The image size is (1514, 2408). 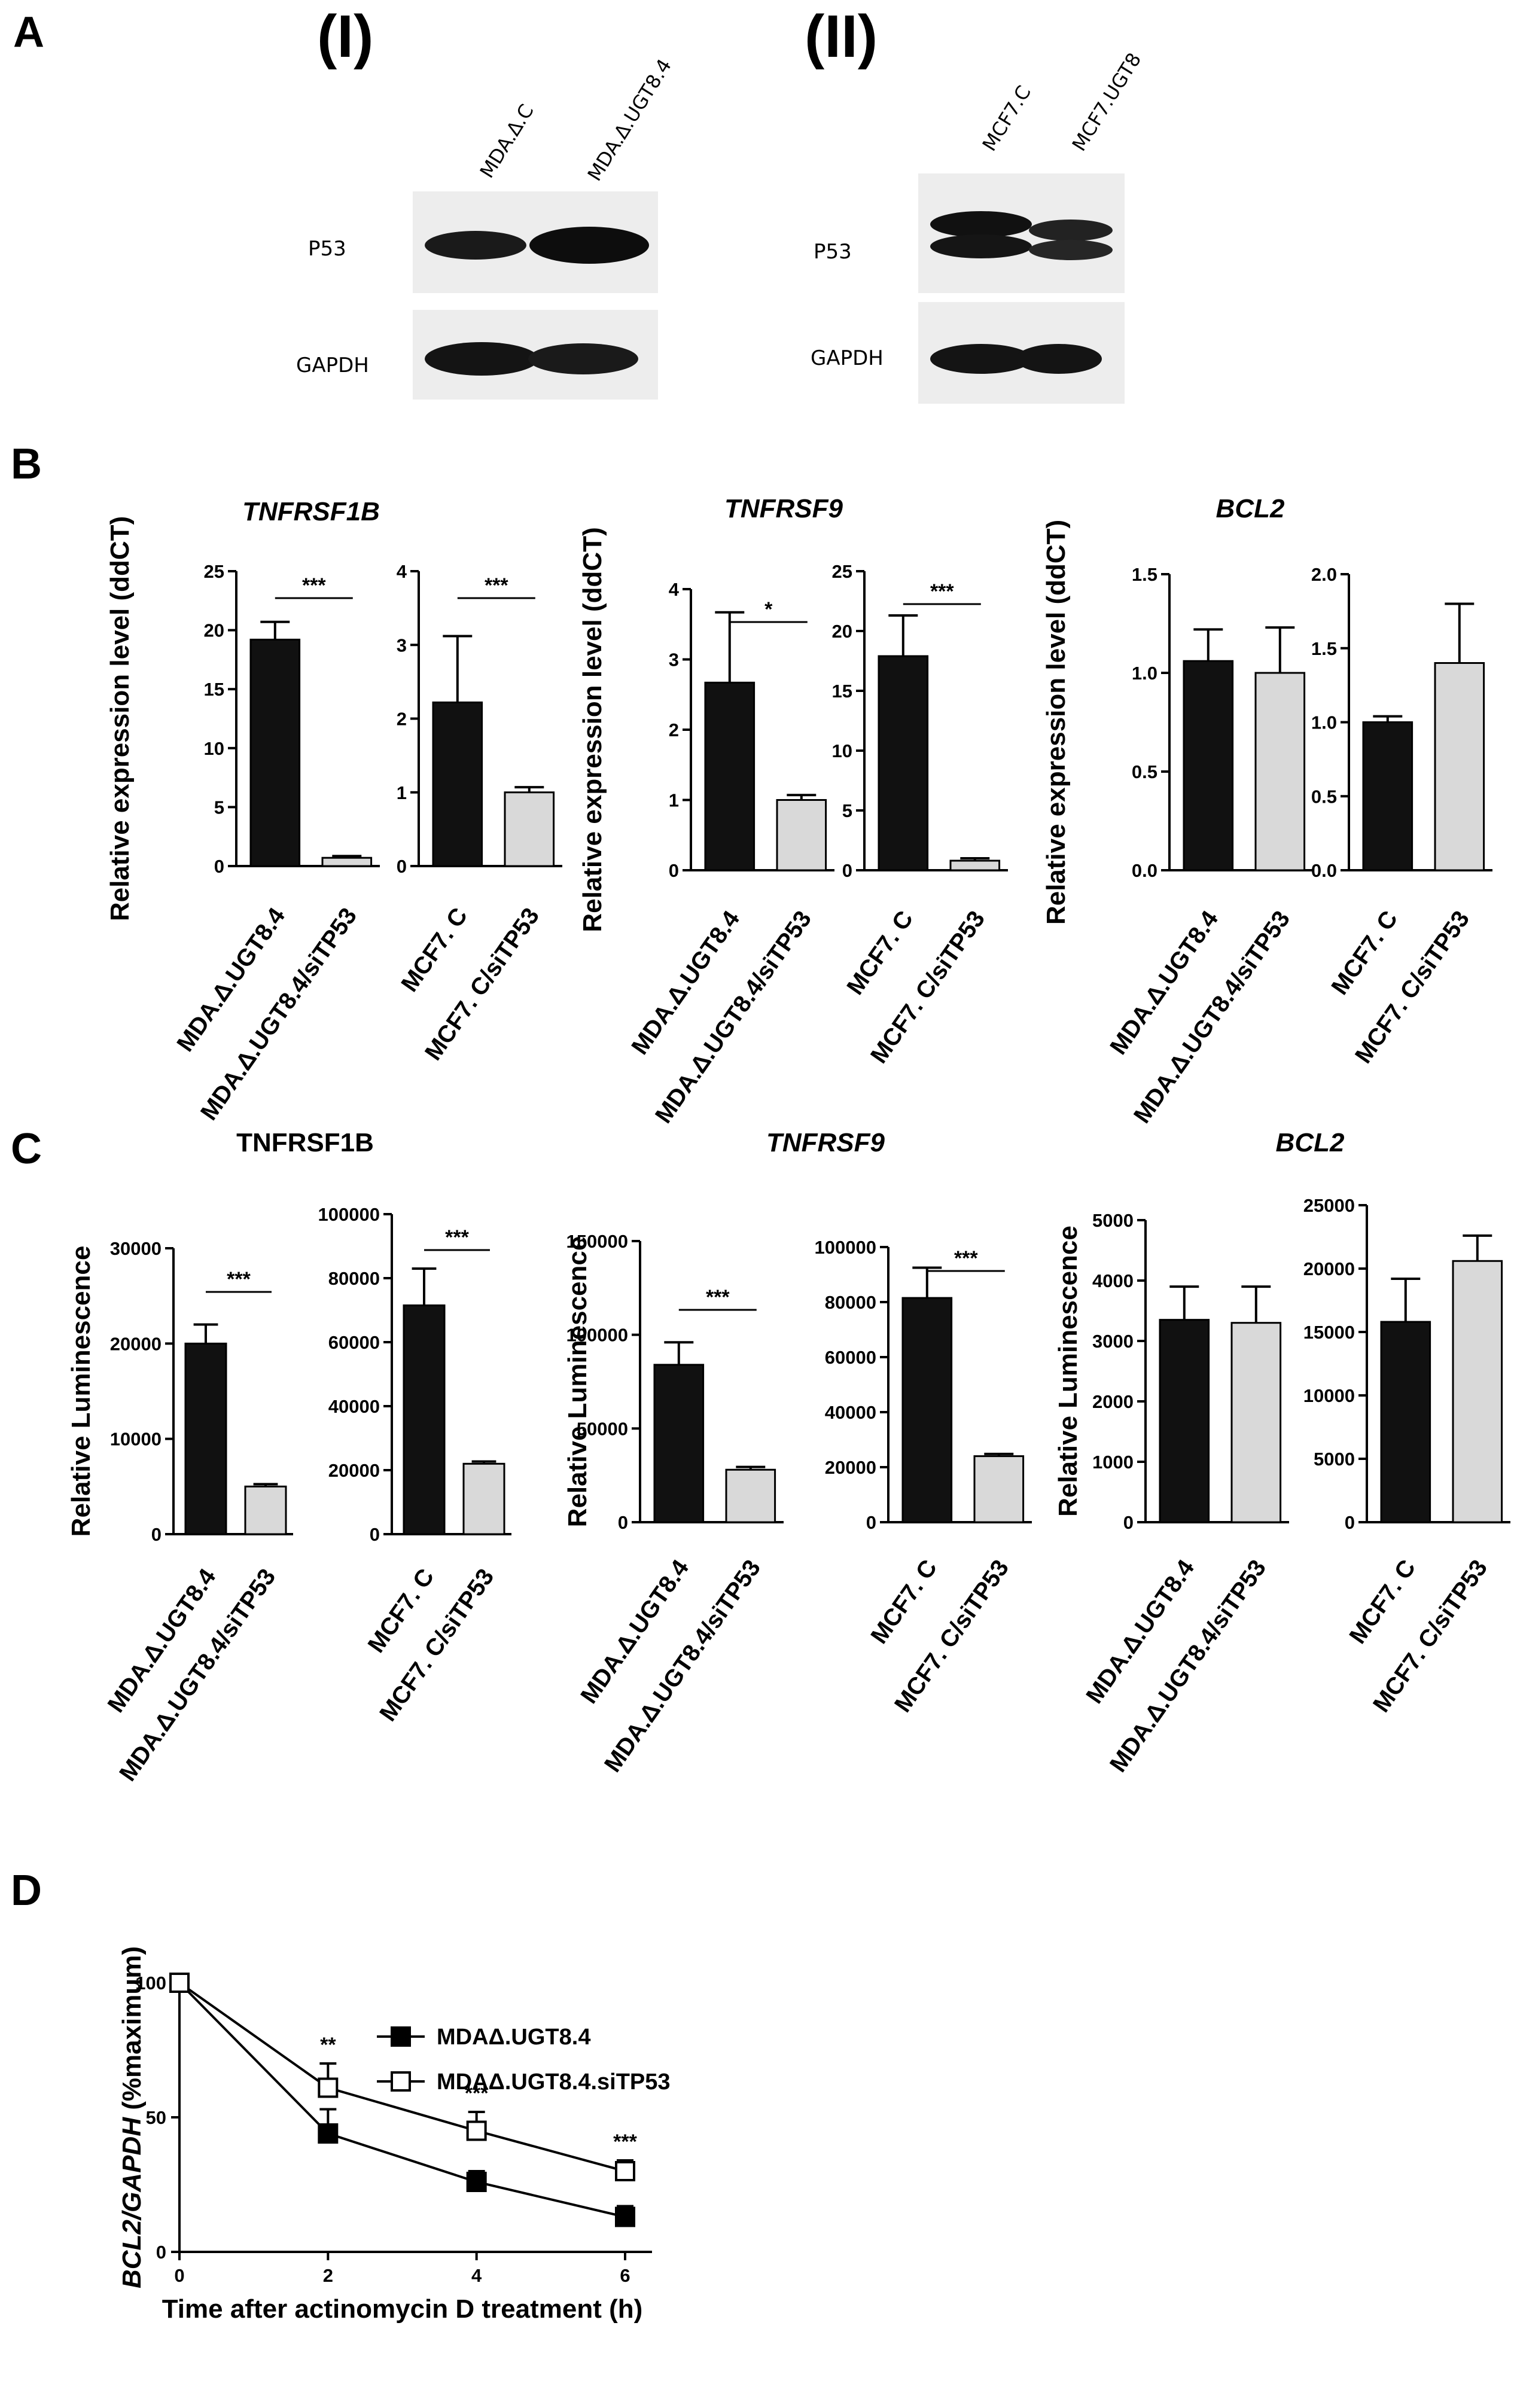 What do you see at coordinates (625, 2275) in the screenshot?
I see `x-tick-label: 6` at bounding box center [625, 2275].